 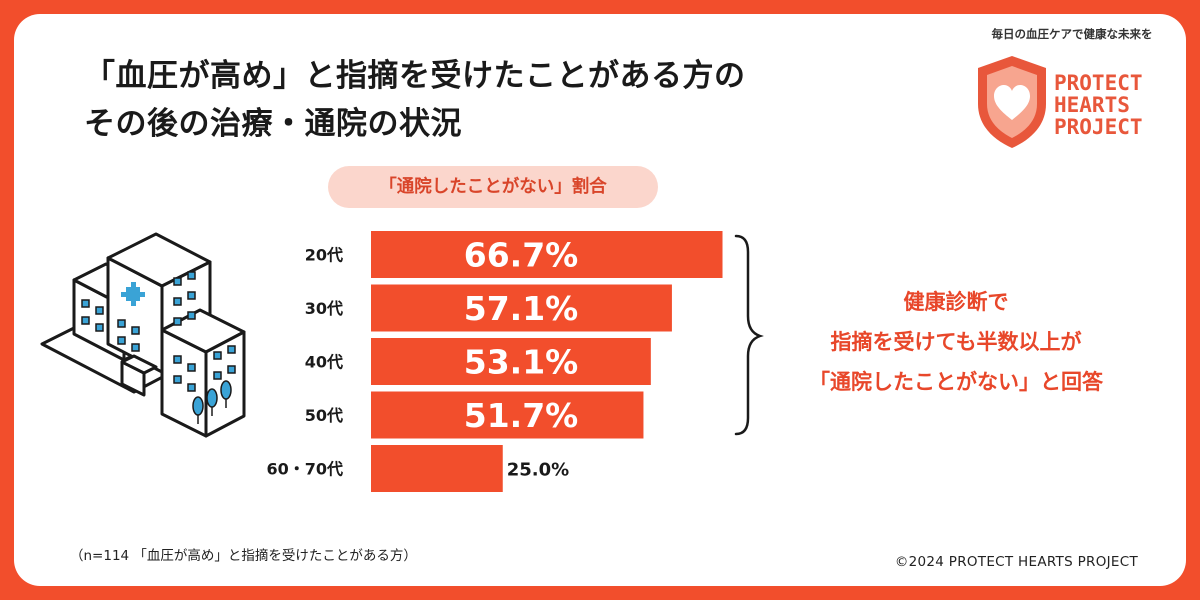 What do you see at coordinates (521, 362) in the screenshot?
I see `value-label: 53.1%` at bounding box center [521, 362].